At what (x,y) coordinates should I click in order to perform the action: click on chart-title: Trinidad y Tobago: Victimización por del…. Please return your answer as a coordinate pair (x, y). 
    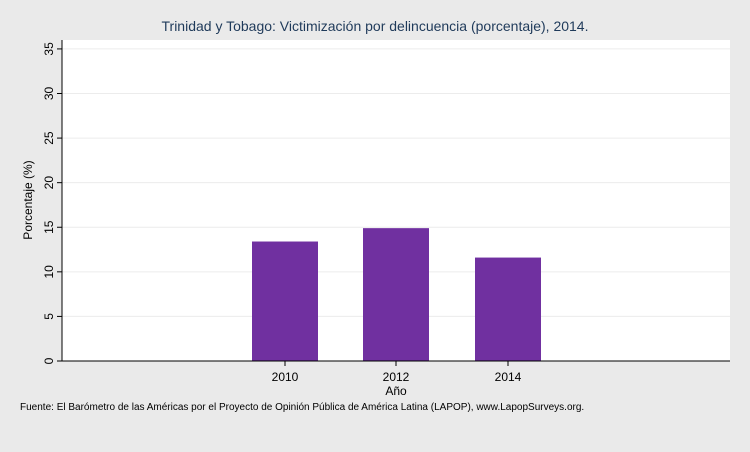
    Looking at the image, I should click on (375, 26).